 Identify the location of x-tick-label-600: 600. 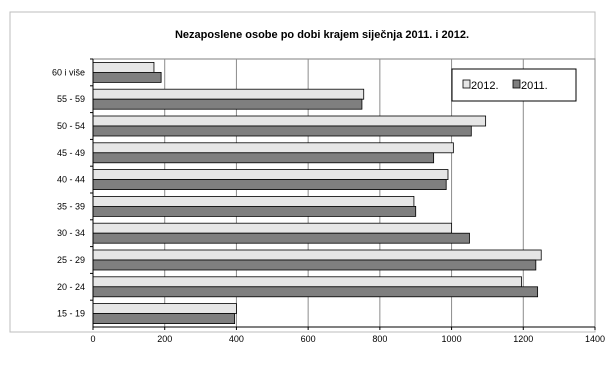
(308, 339).